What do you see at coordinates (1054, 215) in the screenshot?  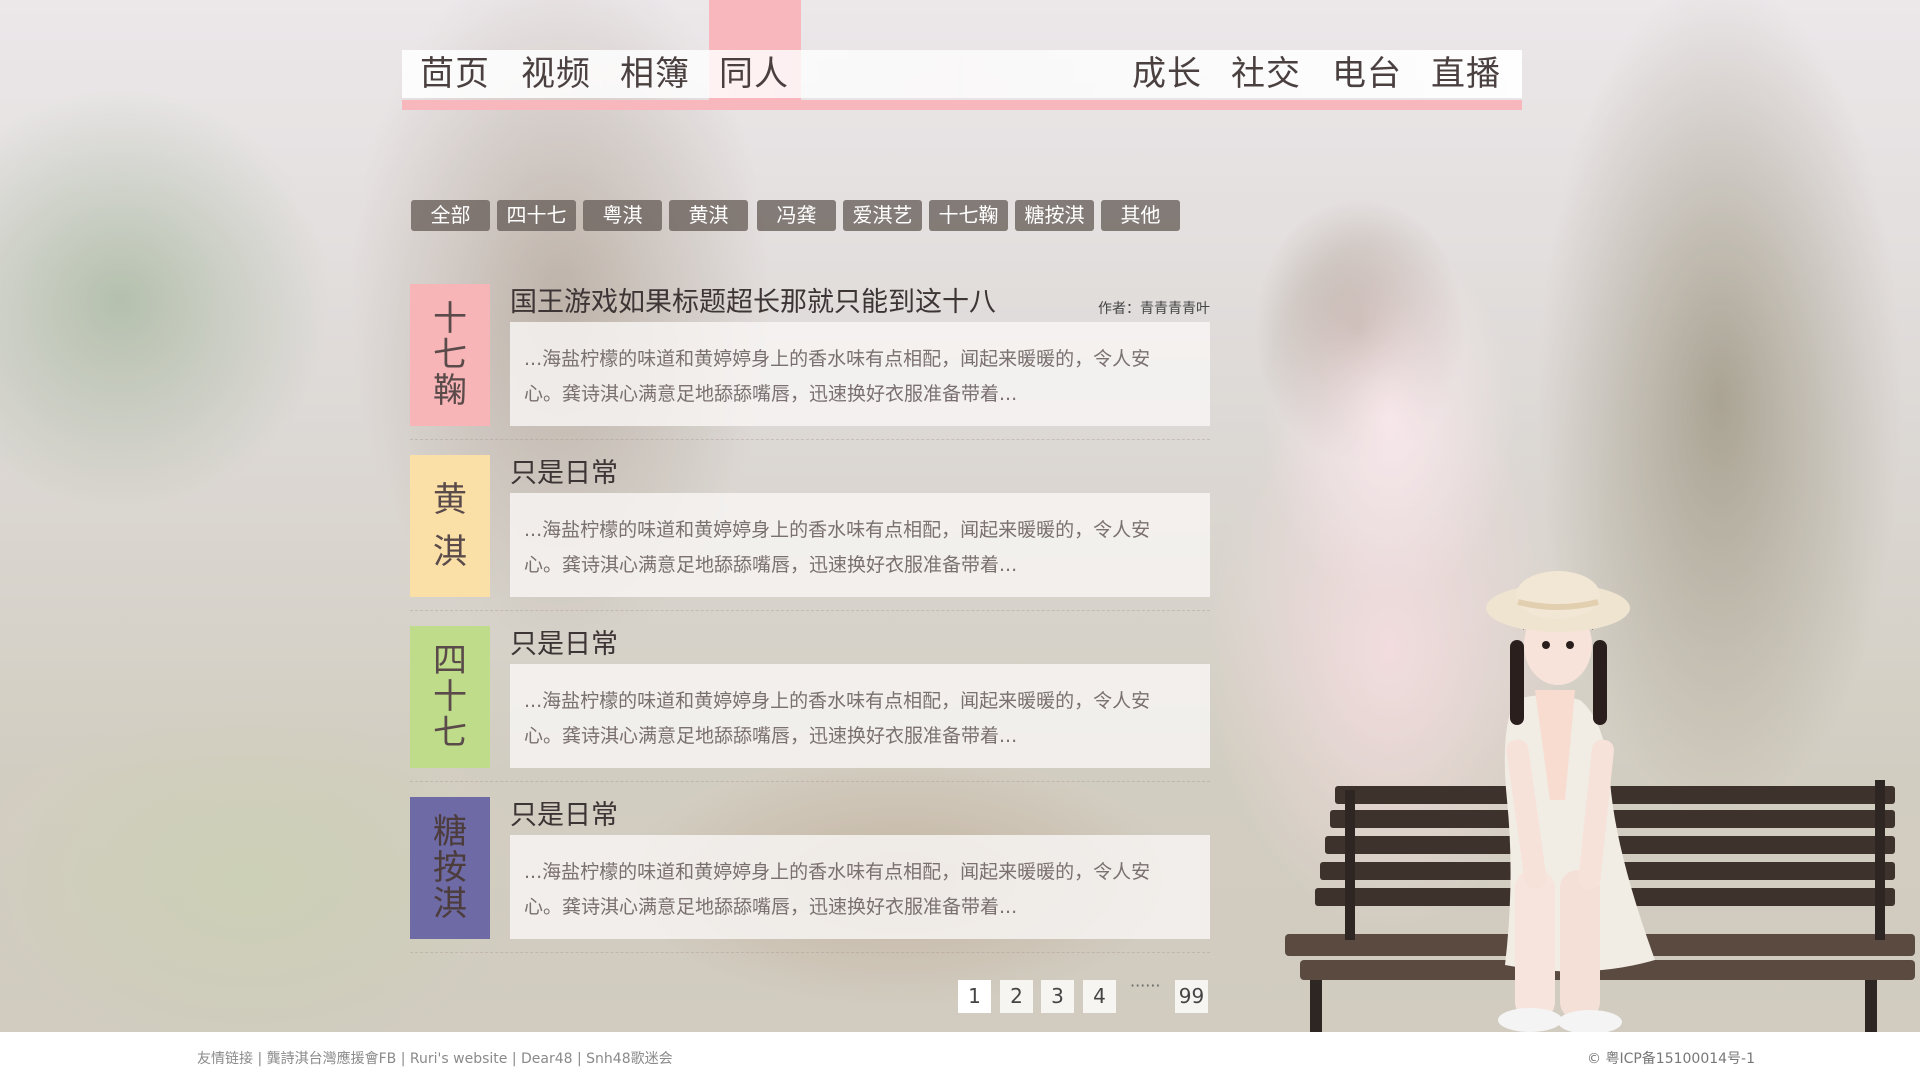 I see `category-tanganqi: 糖按淇` at bounding box center [1054, 215].